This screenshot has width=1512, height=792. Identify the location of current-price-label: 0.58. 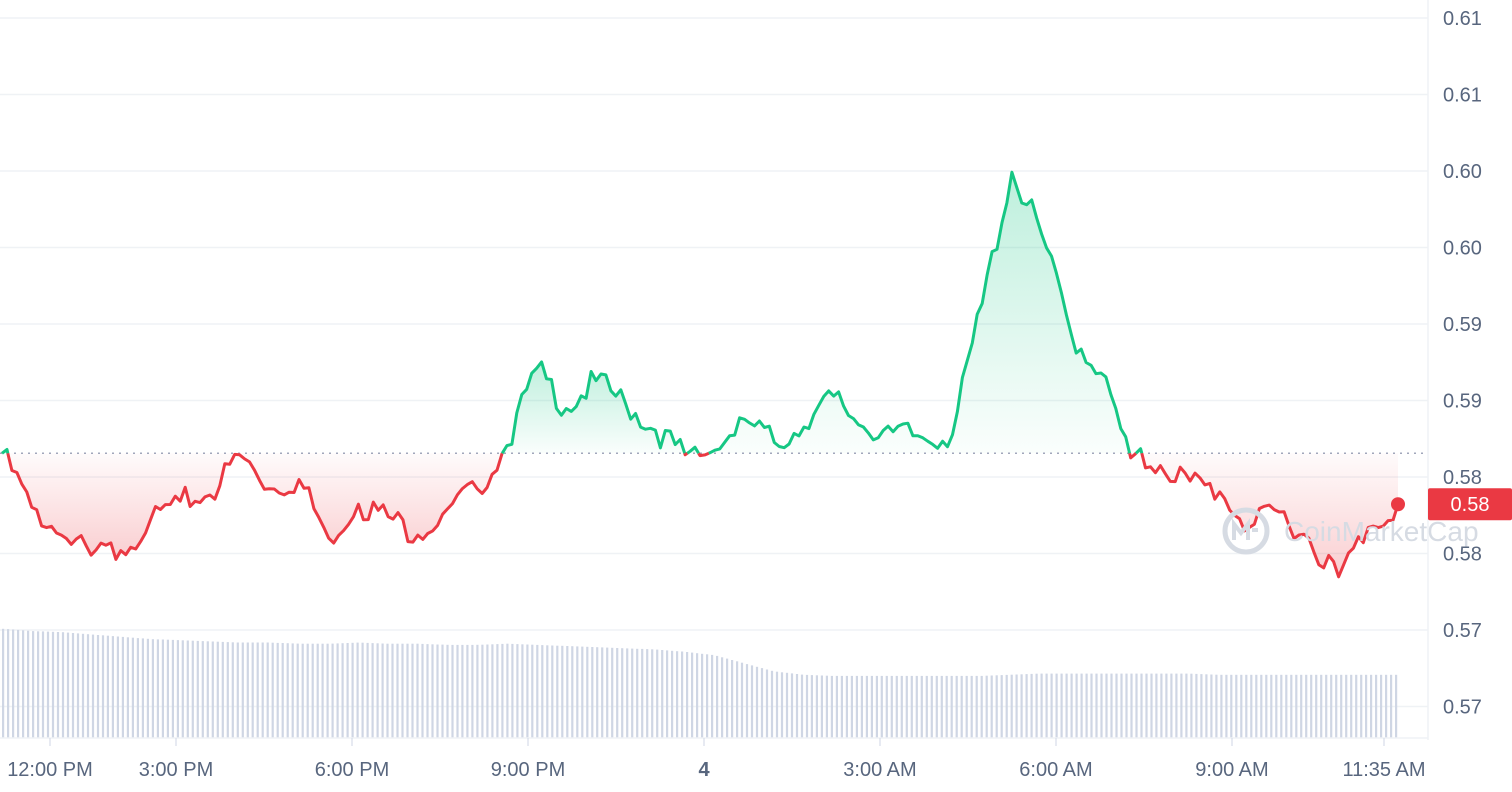
(1470, 505).